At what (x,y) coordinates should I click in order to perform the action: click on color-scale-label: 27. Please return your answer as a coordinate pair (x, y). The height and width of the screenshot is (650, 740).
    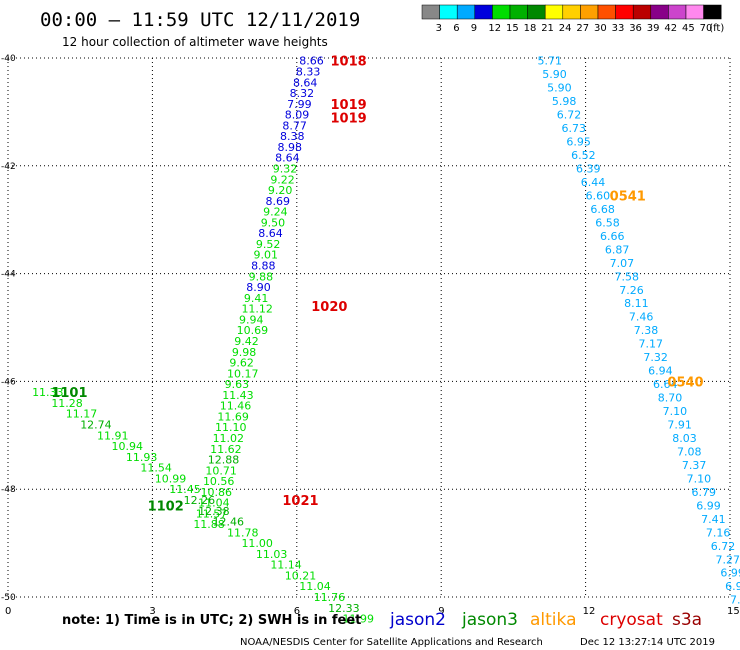
    Looking at the image, I should click on (582, 28).